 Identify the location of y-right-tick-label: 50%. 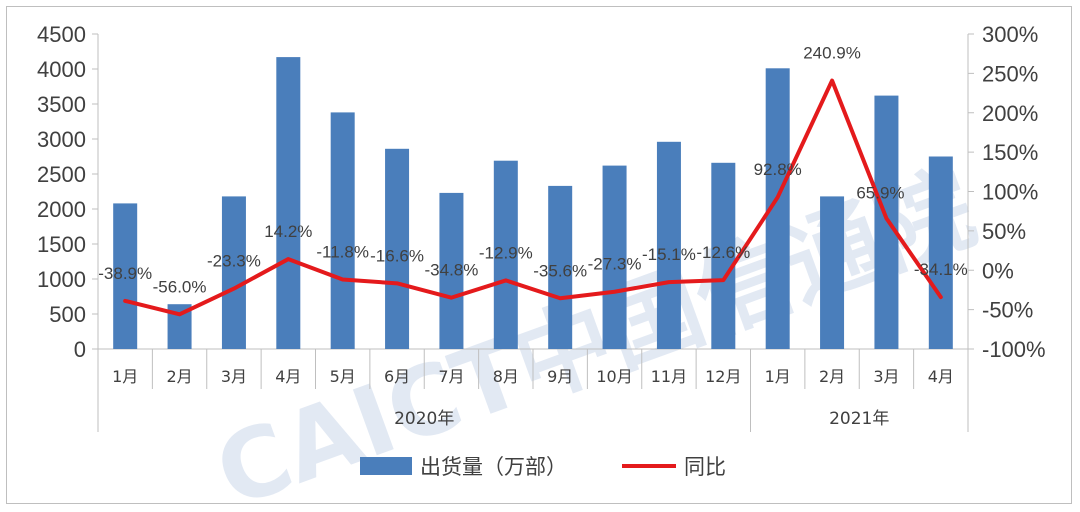
(1004, 231).